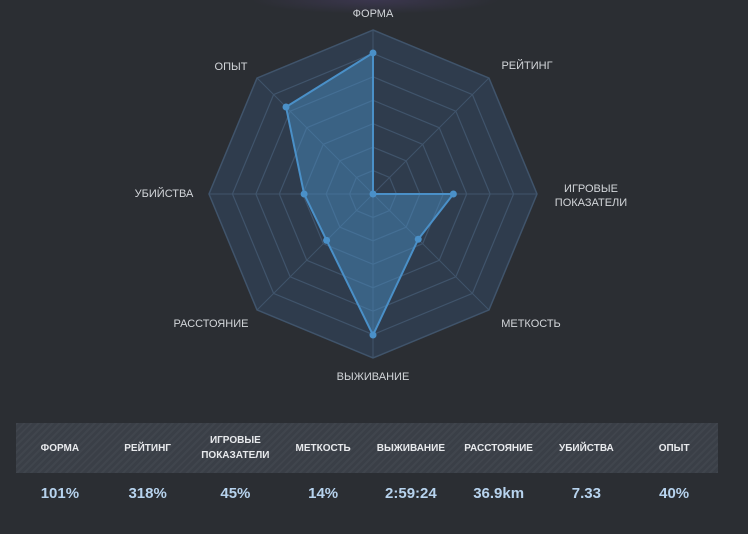 This screenshot has height=534, width=748. I want to click on radar-point-form, so click(373, 53).